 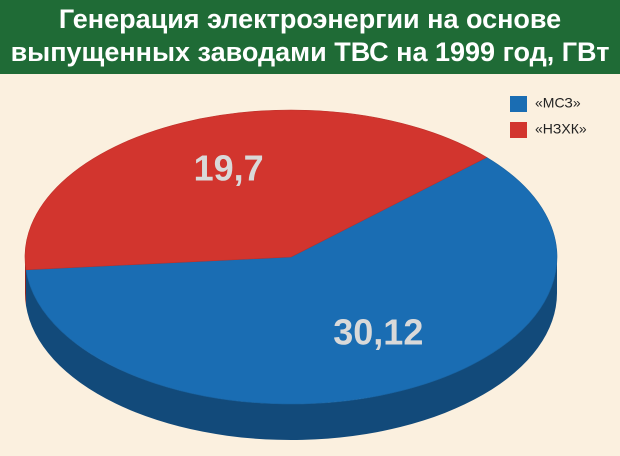 I want to click on chart-title: выпущенных заводами ТВС на 1999 год, ГВт, so click(x=310, y=52).